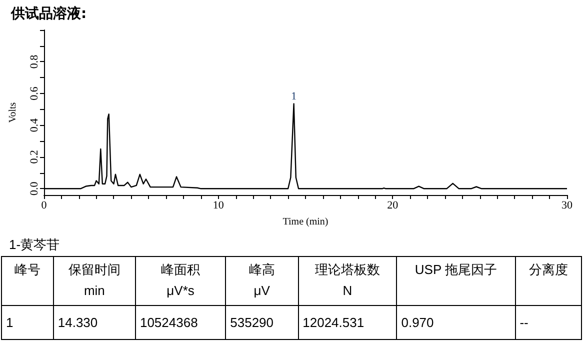 This screenshot has height=346, width=584. I want to click on text: 1-黄芩苷, so click(34, 245).